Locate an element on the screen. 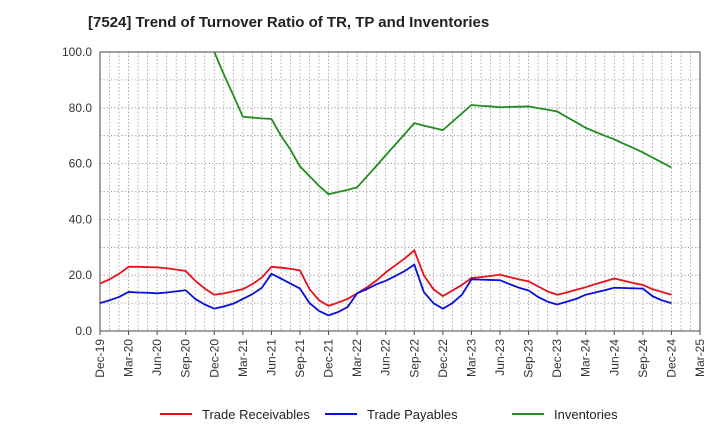 This screenshot has width=720, height=440. x-tick-label: Jun-23 is located at coordinates (500, 357).